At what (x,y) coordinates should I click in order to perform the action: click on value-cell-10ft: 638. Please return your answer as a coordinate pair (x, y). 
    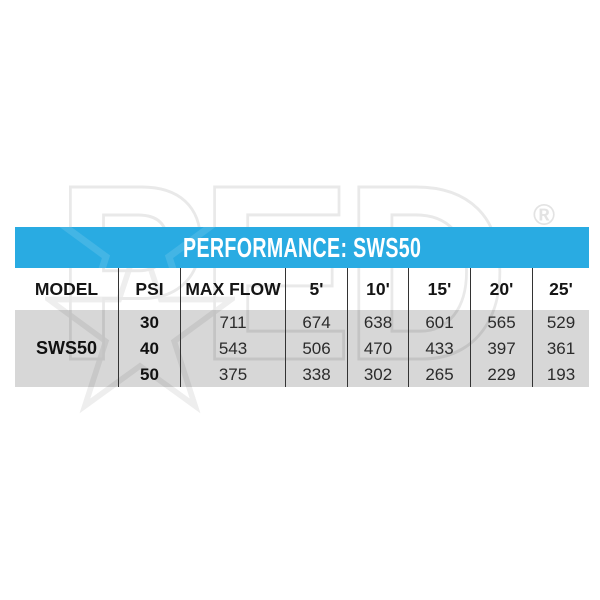
    Looking at the image, I should click on (377, 323).